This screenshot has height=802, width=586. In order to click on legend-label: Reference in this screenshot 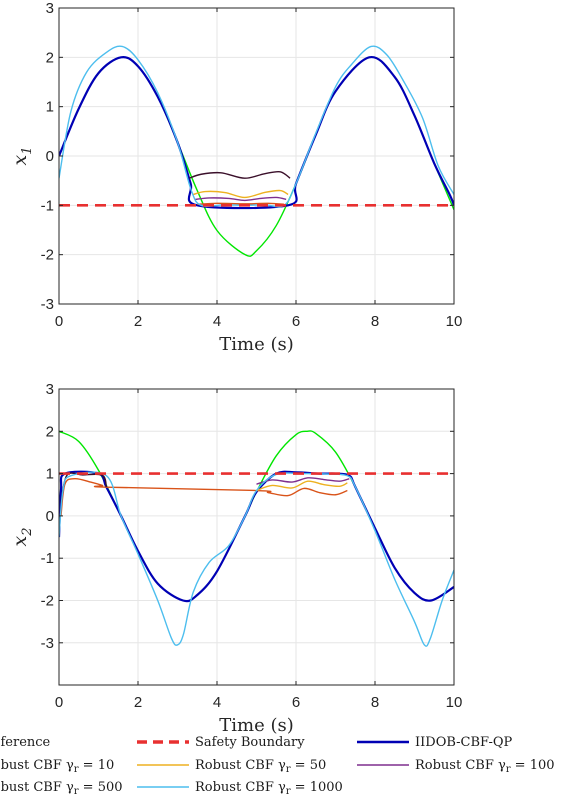, I will do `click(25, 742)`.